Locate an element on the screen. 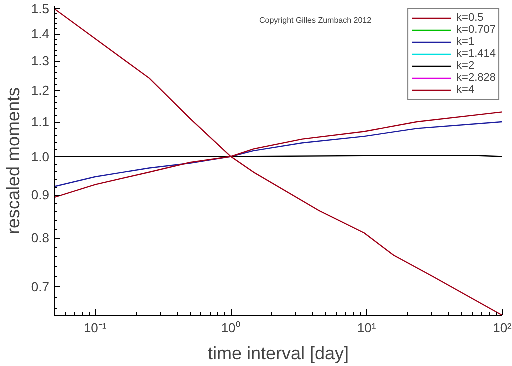  legend-label: k=2.828 is located at coordinates (476, 78).